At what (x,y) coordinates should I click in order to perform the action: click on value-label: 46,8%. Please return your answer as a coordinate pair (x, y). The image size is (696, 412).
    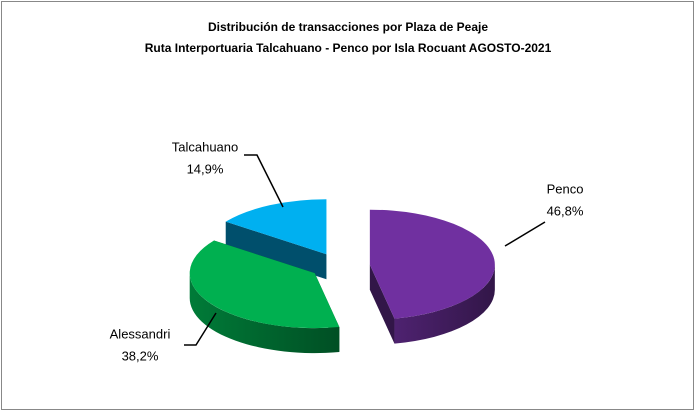
    Looking at the image, I should click on (565, 210).